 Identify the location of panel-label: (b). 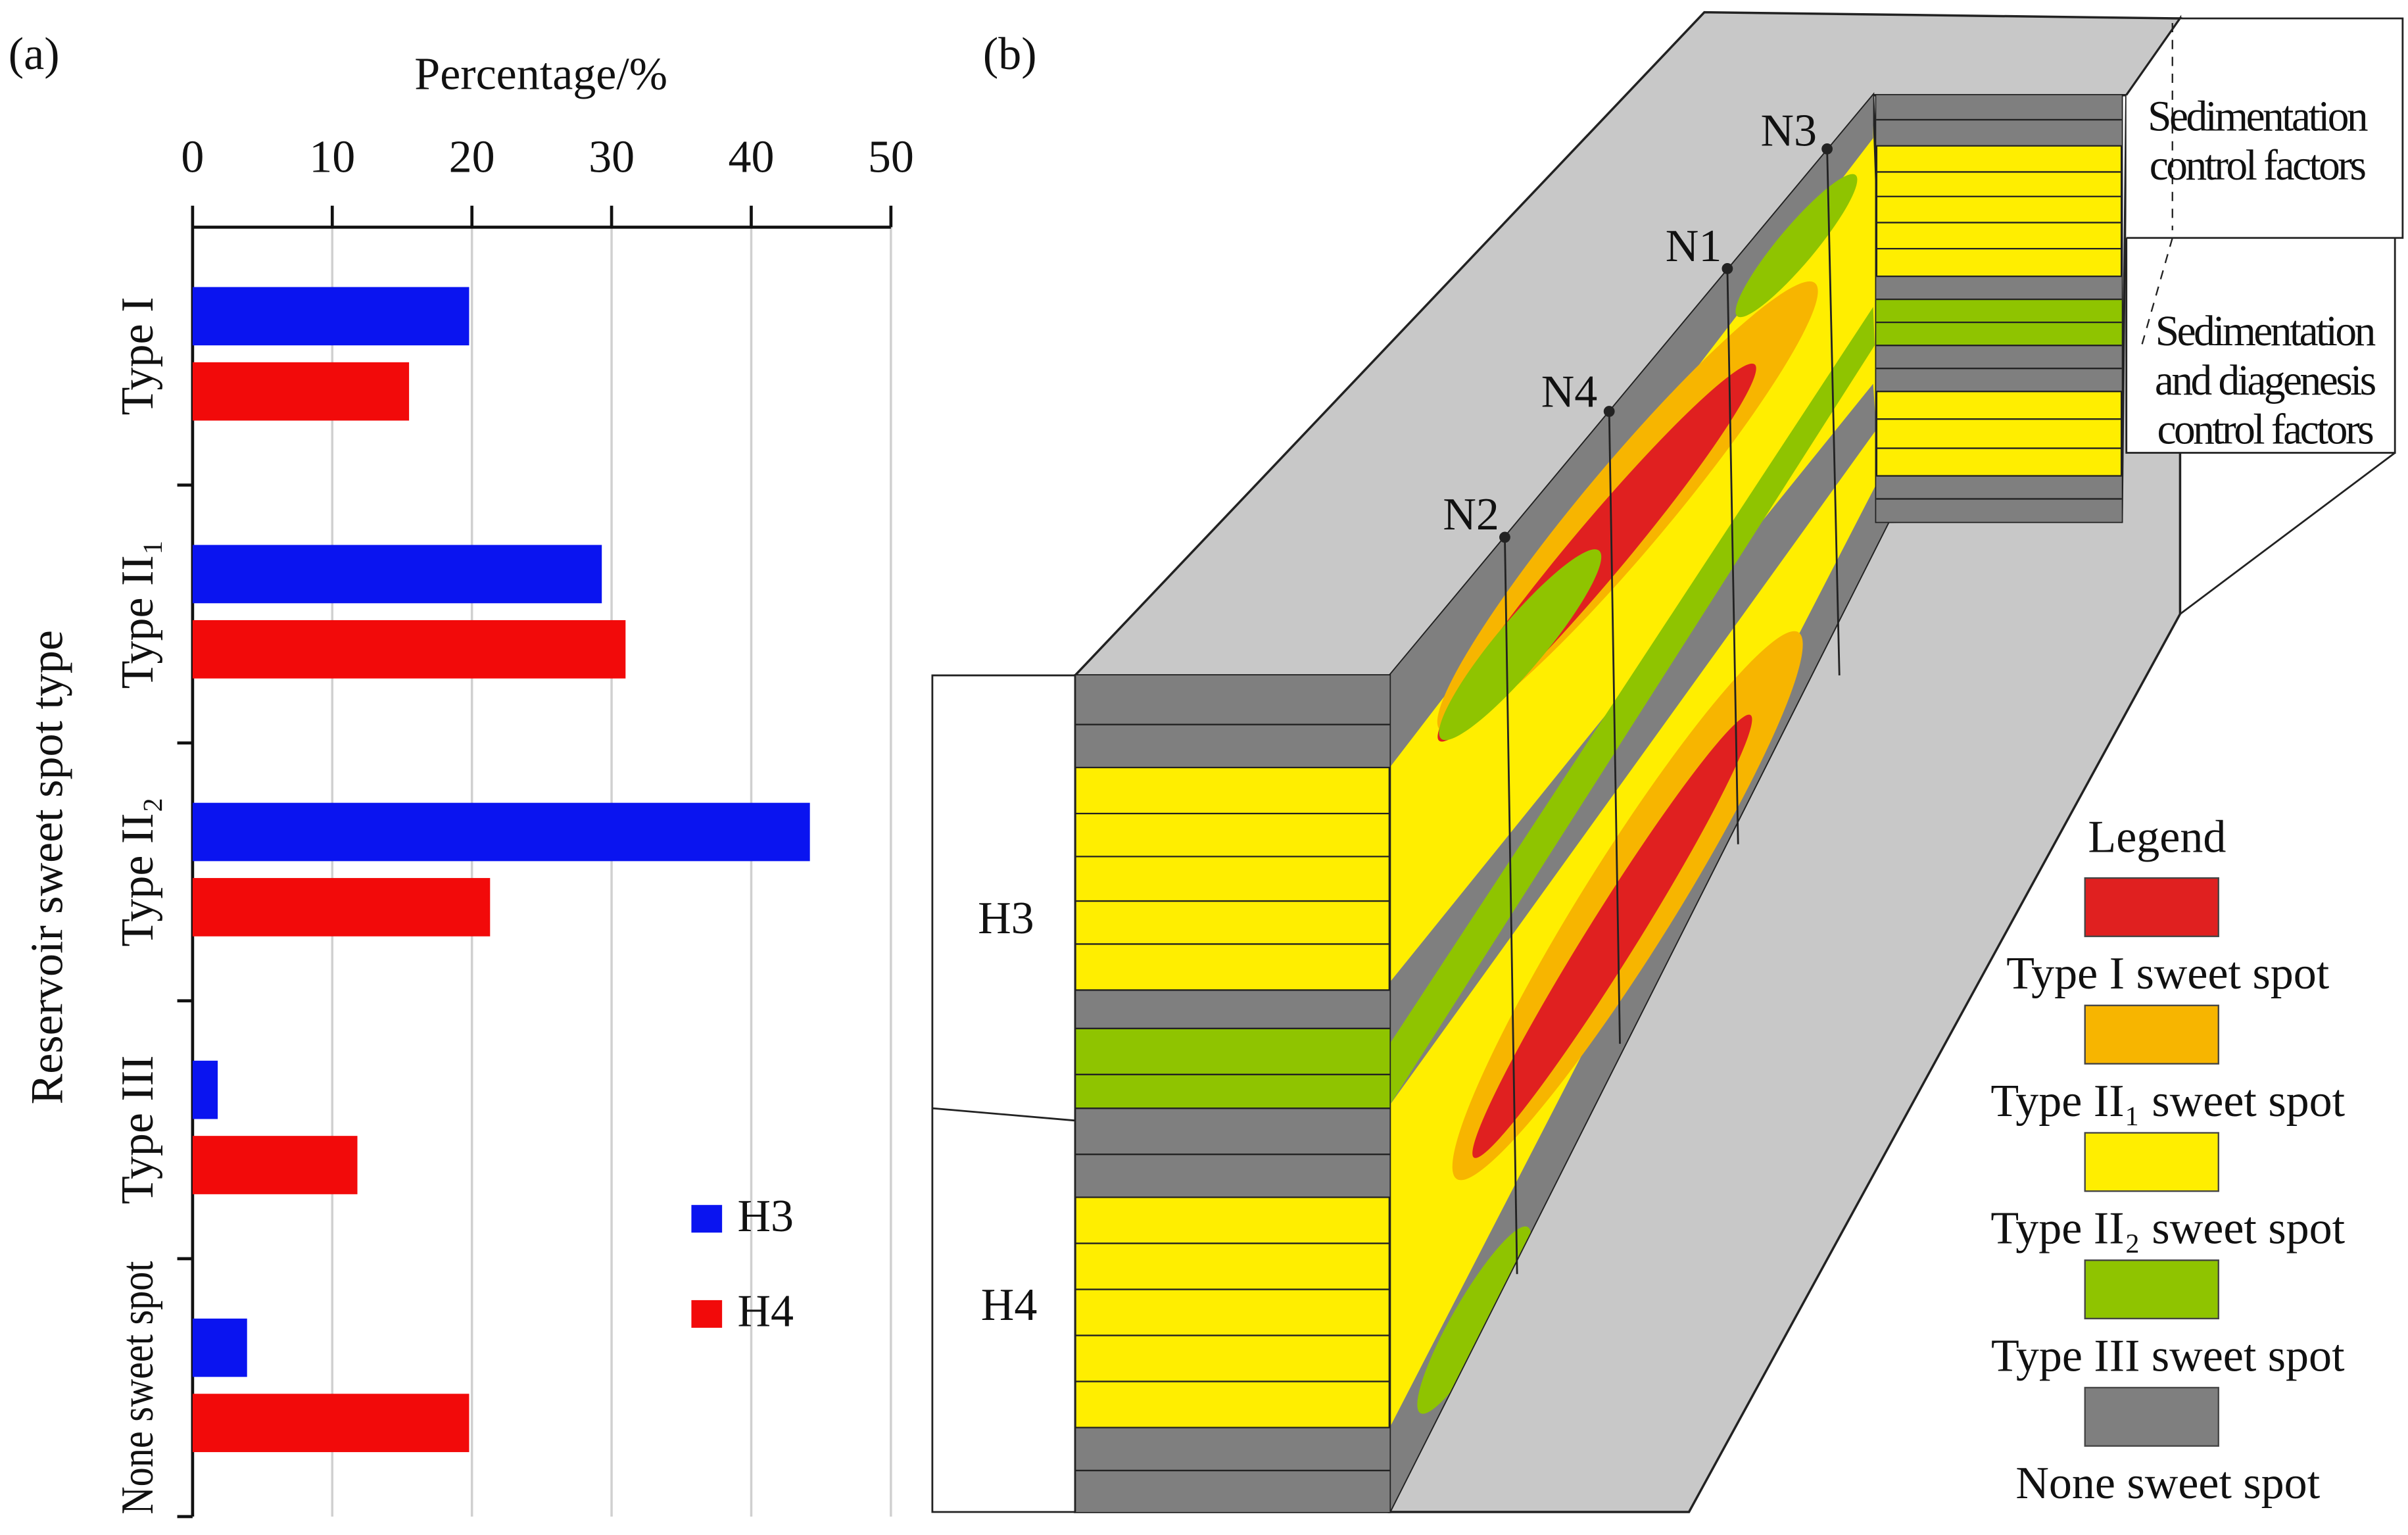
(1010, 55).